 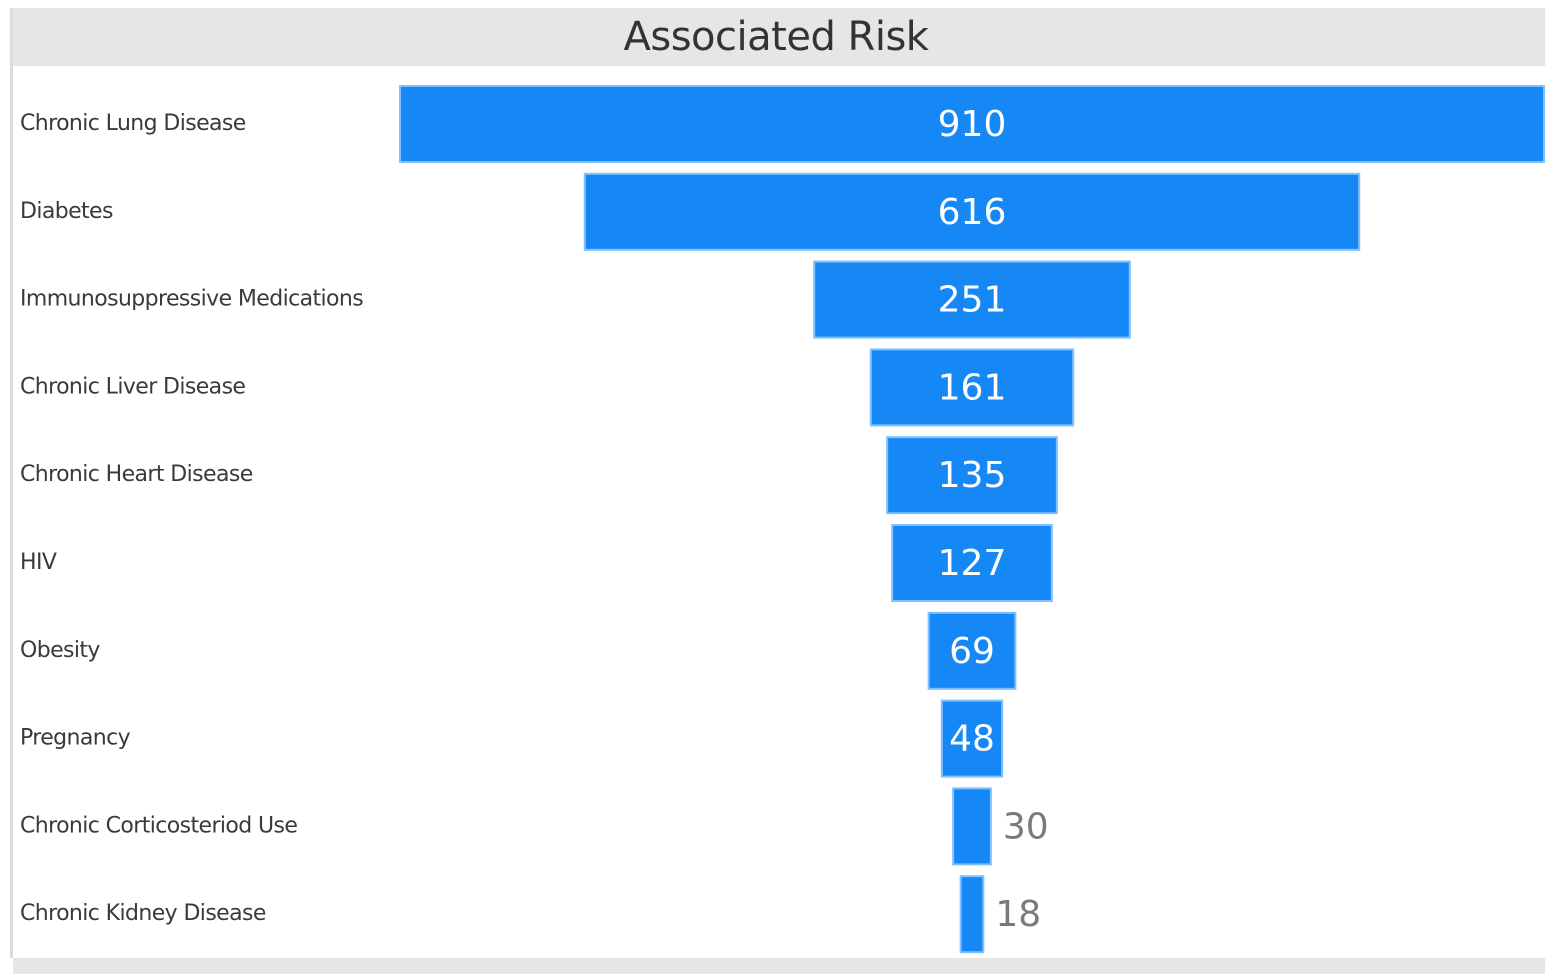 I want to click on left-border, so click(x=11, y=483).